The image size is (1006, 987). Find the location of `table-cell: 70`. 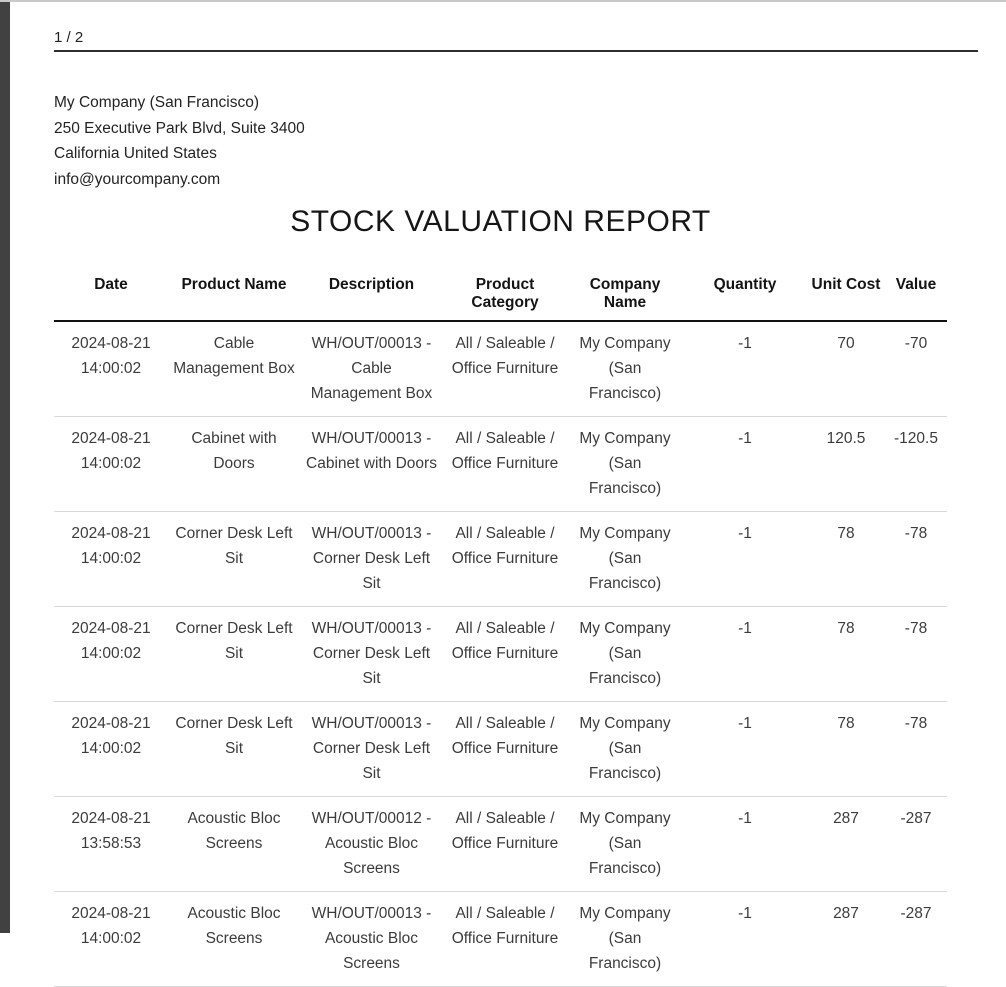

table-cell: 70 is located at coordinates (846, 369).